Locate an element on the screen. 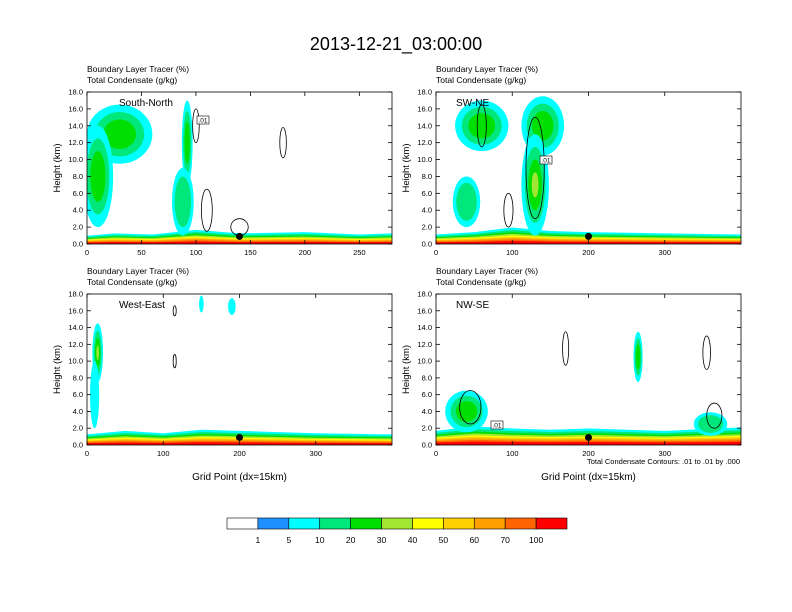 This screenshot has width=792, height=612. panel-label: NW-SE is located at coordinates (472, 305).